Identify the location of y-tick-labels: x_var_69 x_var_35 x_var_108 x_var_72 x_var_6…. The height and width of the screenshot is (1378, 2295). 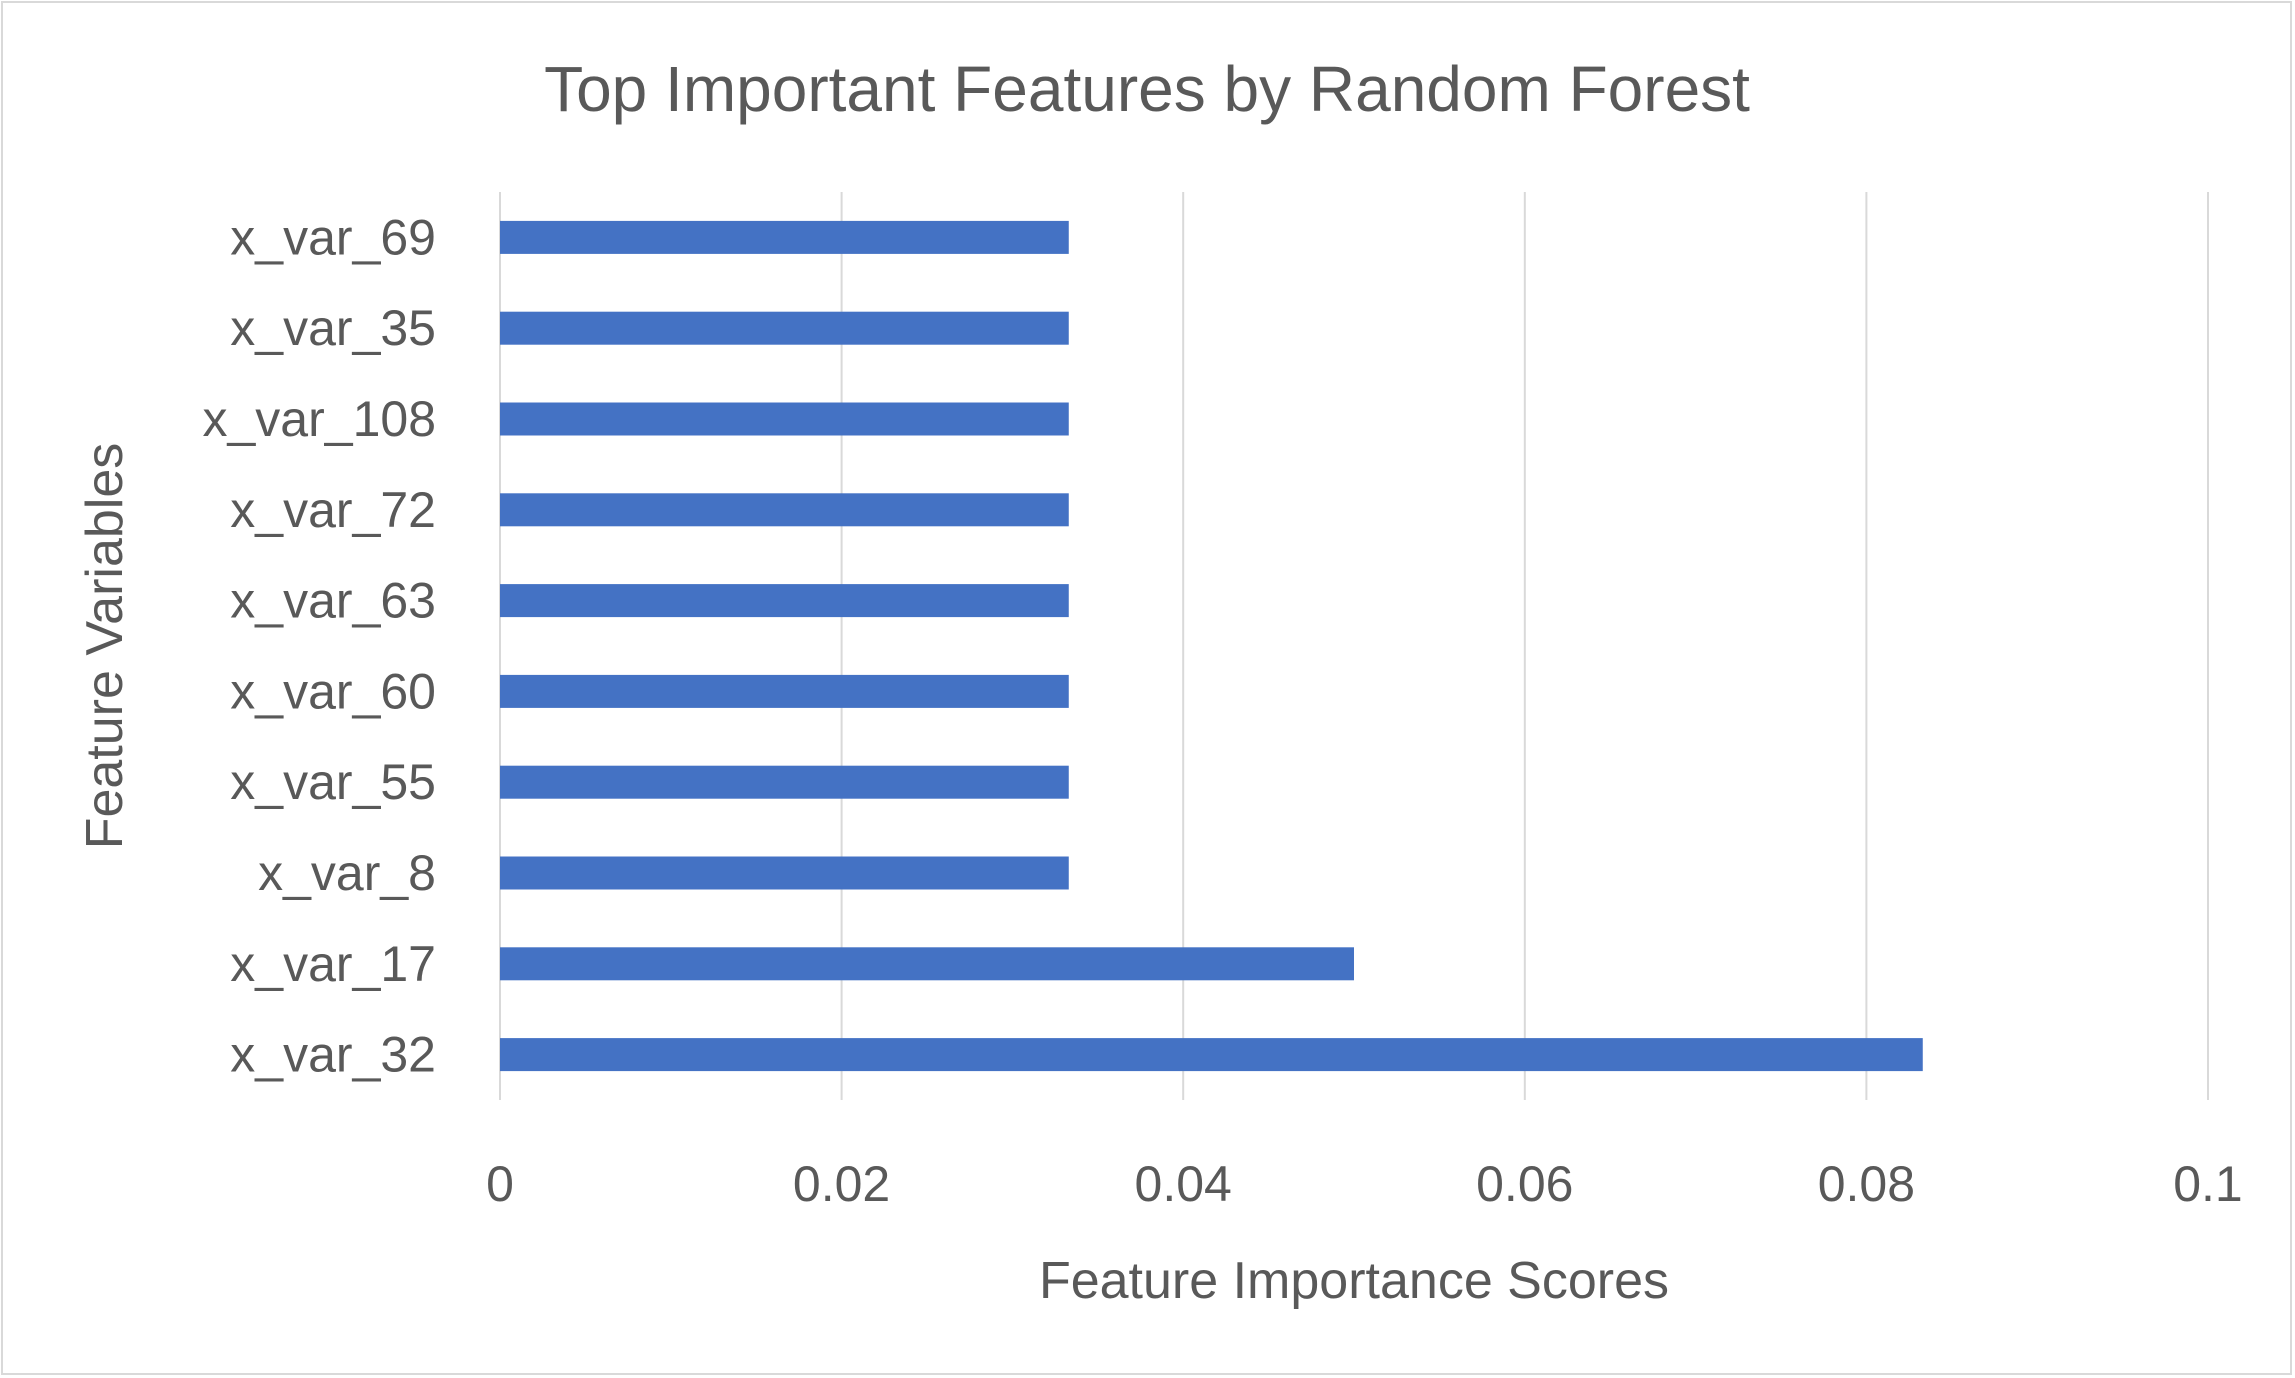
(320, 645).